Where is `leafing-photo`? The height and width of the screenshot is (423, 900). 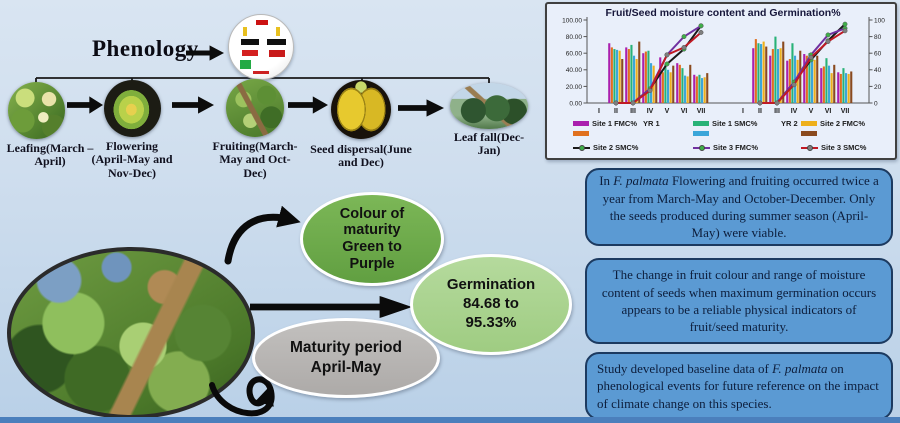 leafing-photo is located at coordinates (36, 110).